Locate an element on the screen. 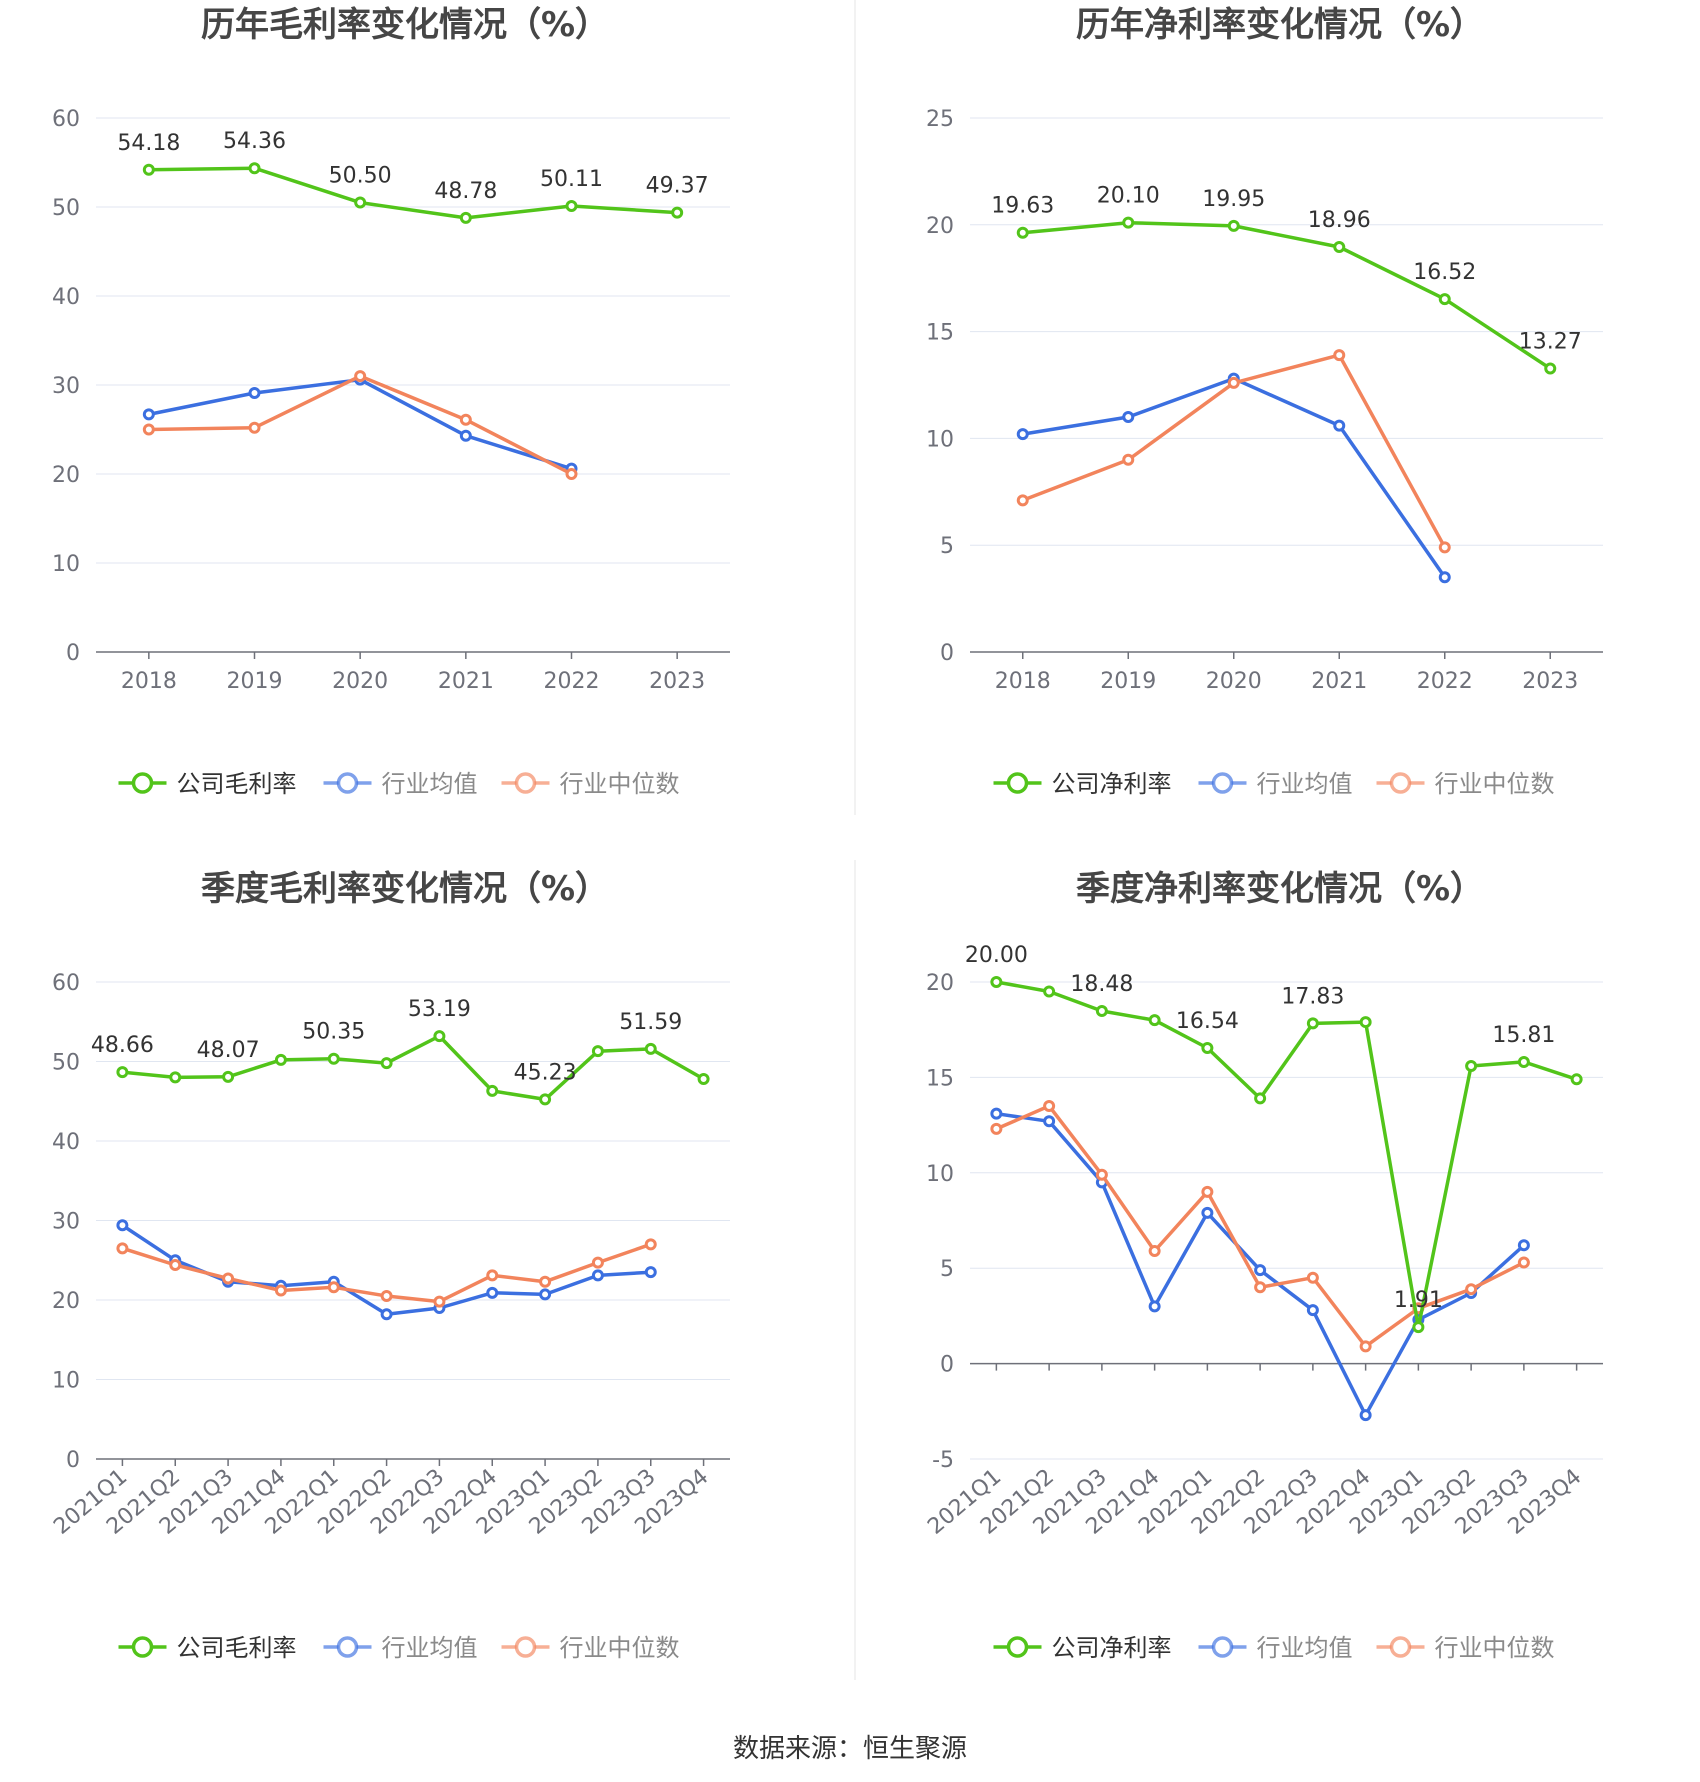 Image resolution: width=1700 pixels, height=1782 pixels. data-label: 17.83 is located at coordinates (1312, 996).